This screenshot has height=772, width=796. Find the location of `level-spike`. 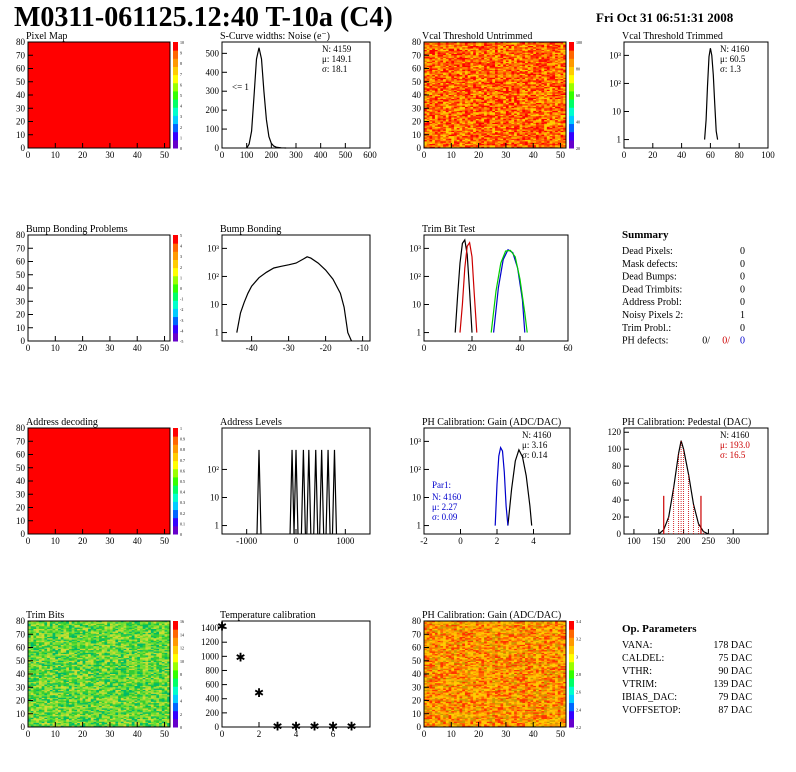

level-spike is located at coordinates (328, 492).